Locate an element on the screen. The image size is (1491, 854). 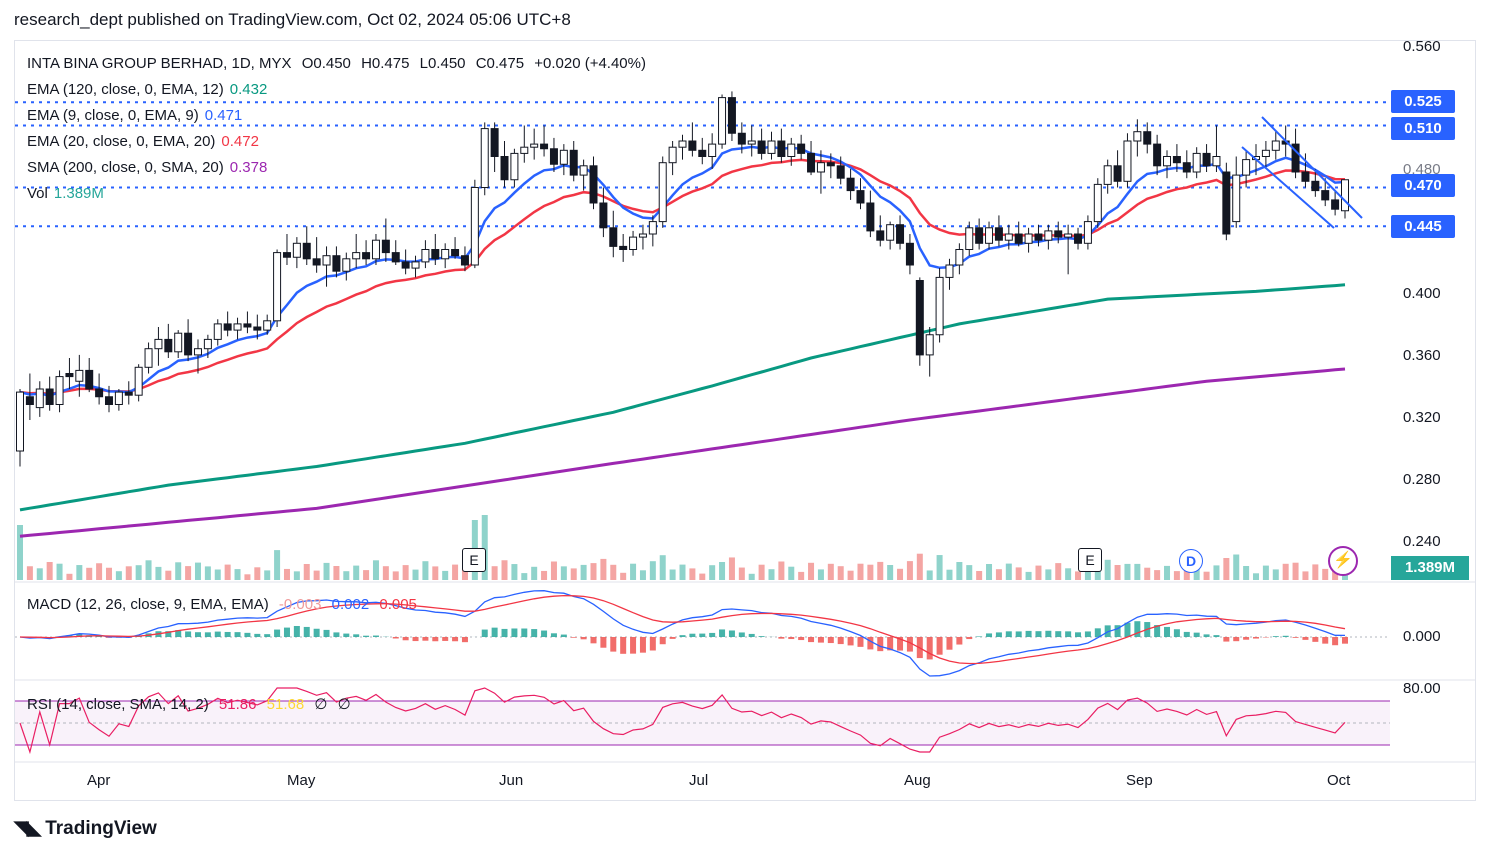
tradingview-brand: TradingView is located at coordinates (101, 828).